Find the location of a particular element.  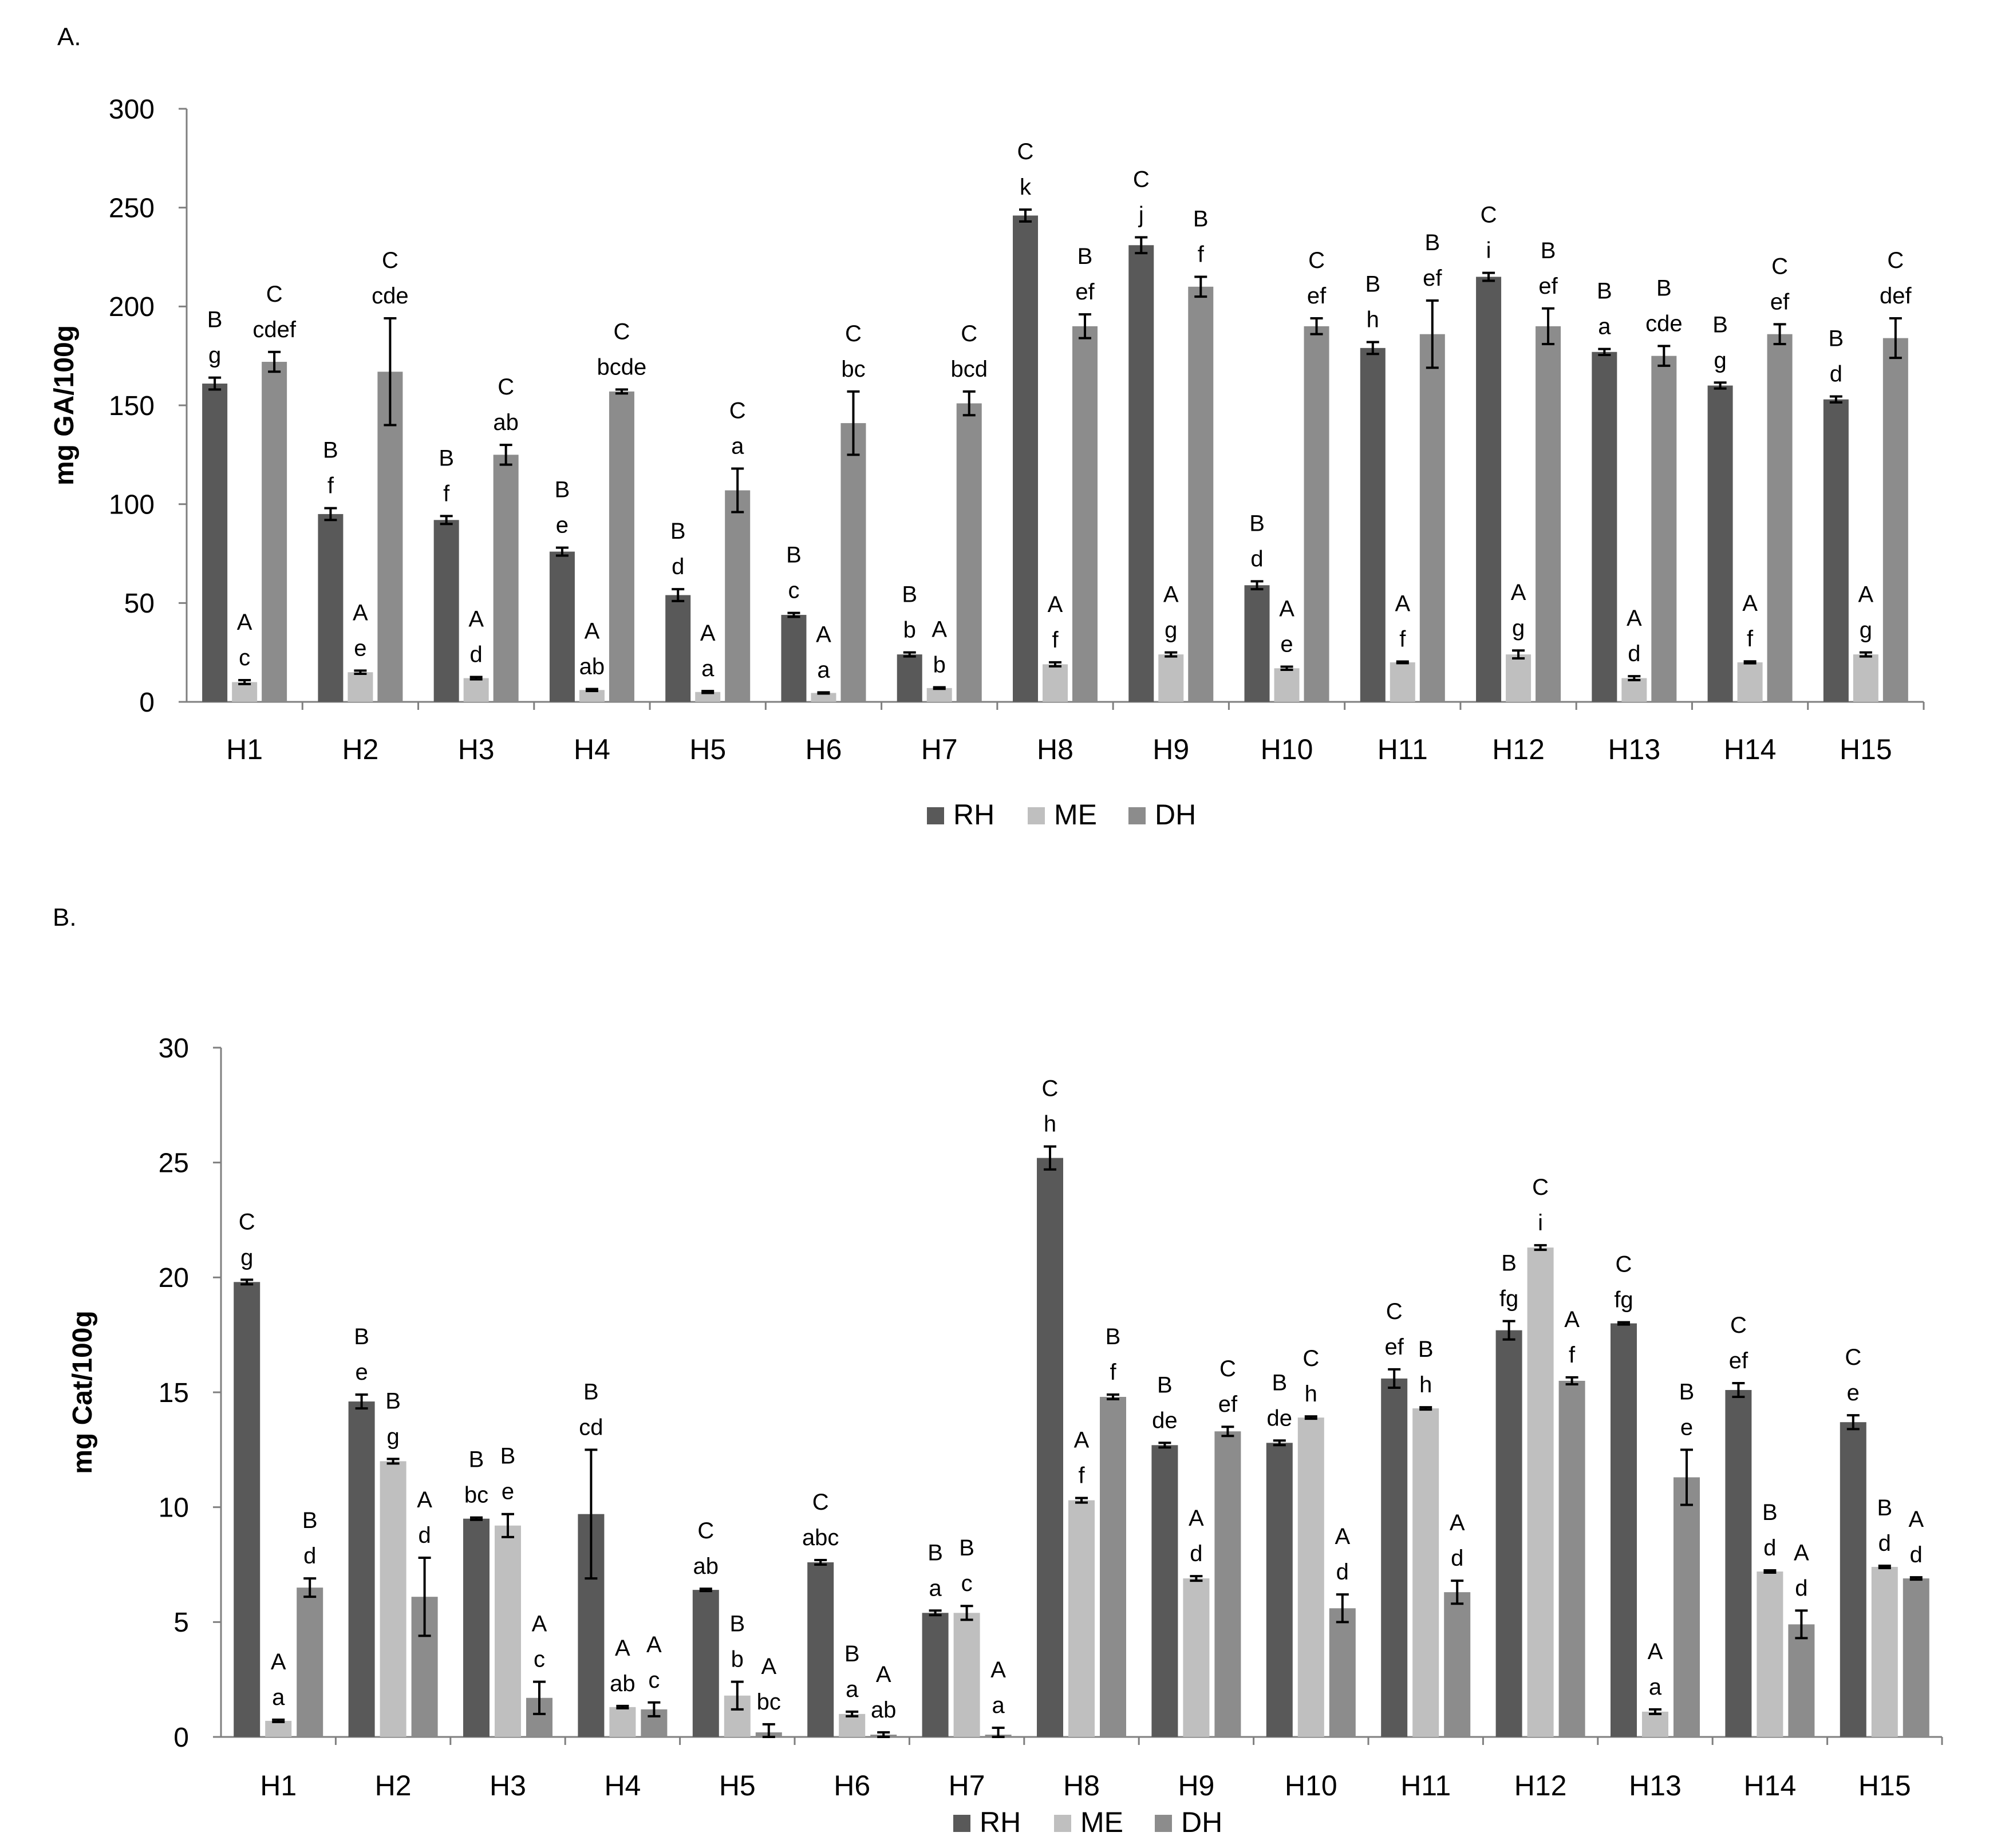

significance-label-lower: bc is located at coordinates (769, 1702).